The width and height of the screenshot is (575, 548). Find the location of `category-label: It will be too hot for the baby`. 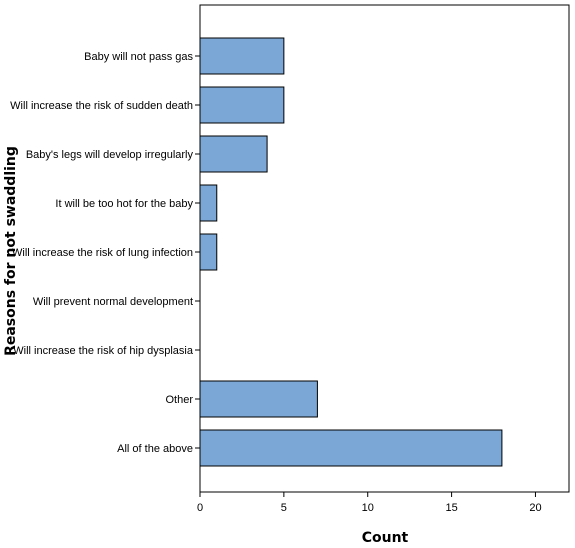

category-label: It will be too hot for the baby is located at coordinates (124, 204).